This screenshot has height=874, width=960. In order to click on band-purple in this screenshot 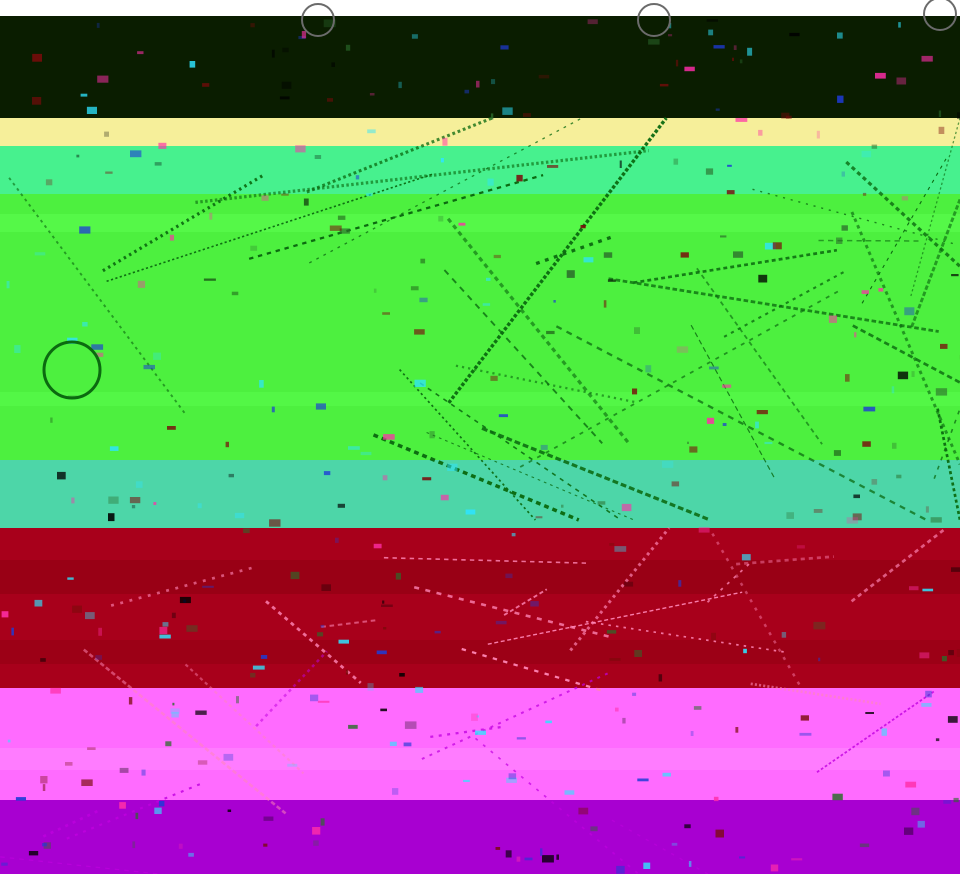, I will do `click(480, 837)`.